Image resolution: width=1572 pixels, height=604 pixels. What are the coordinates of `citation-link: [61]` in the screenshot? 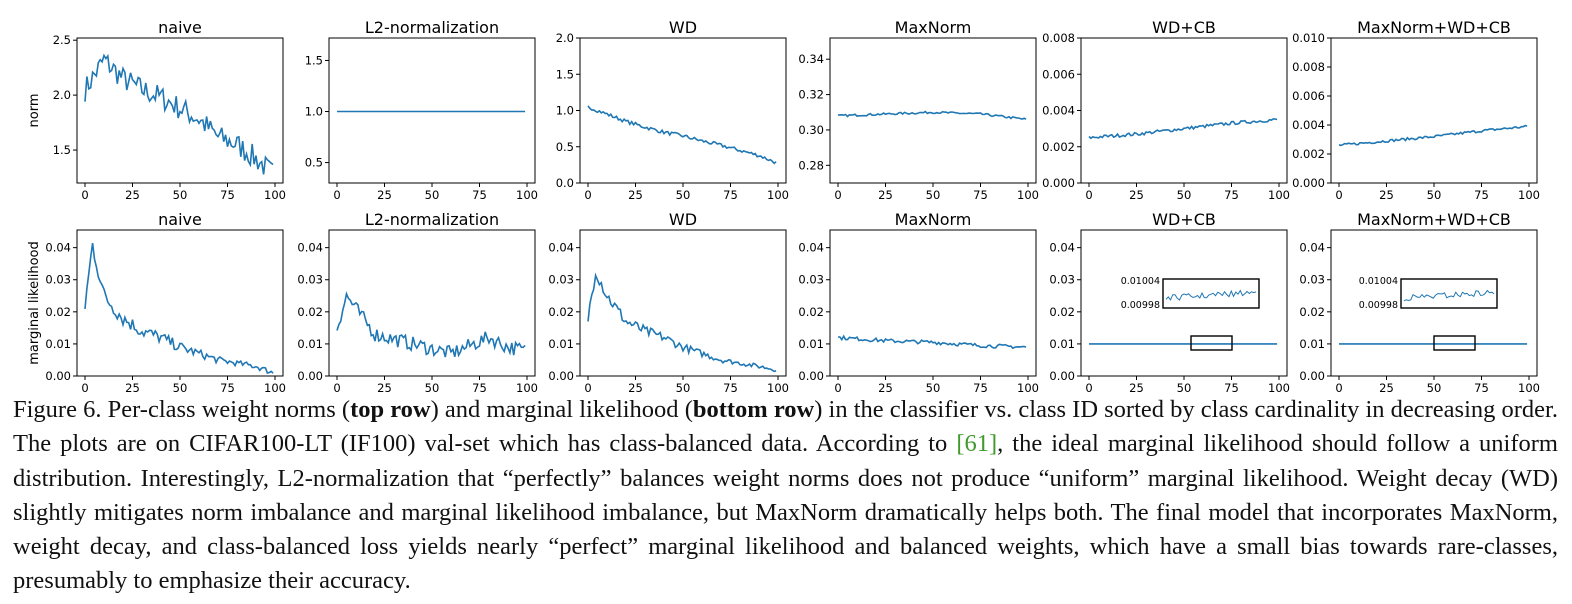 It's located at (977, 444).